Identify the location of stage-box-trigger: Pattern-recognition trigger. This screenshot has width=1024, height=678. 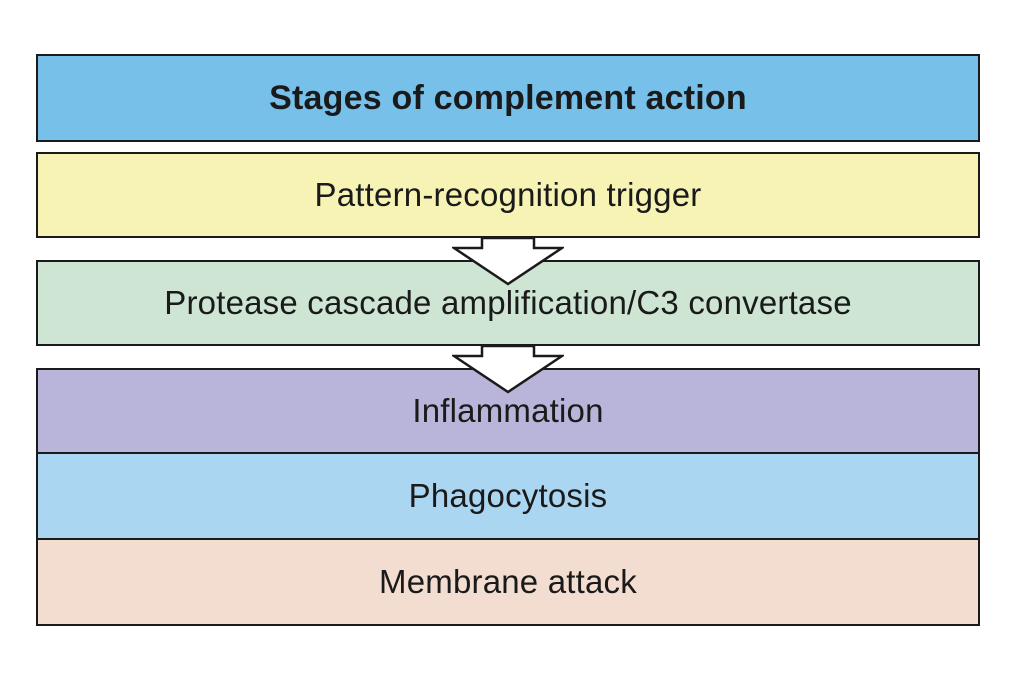
(508, 195).